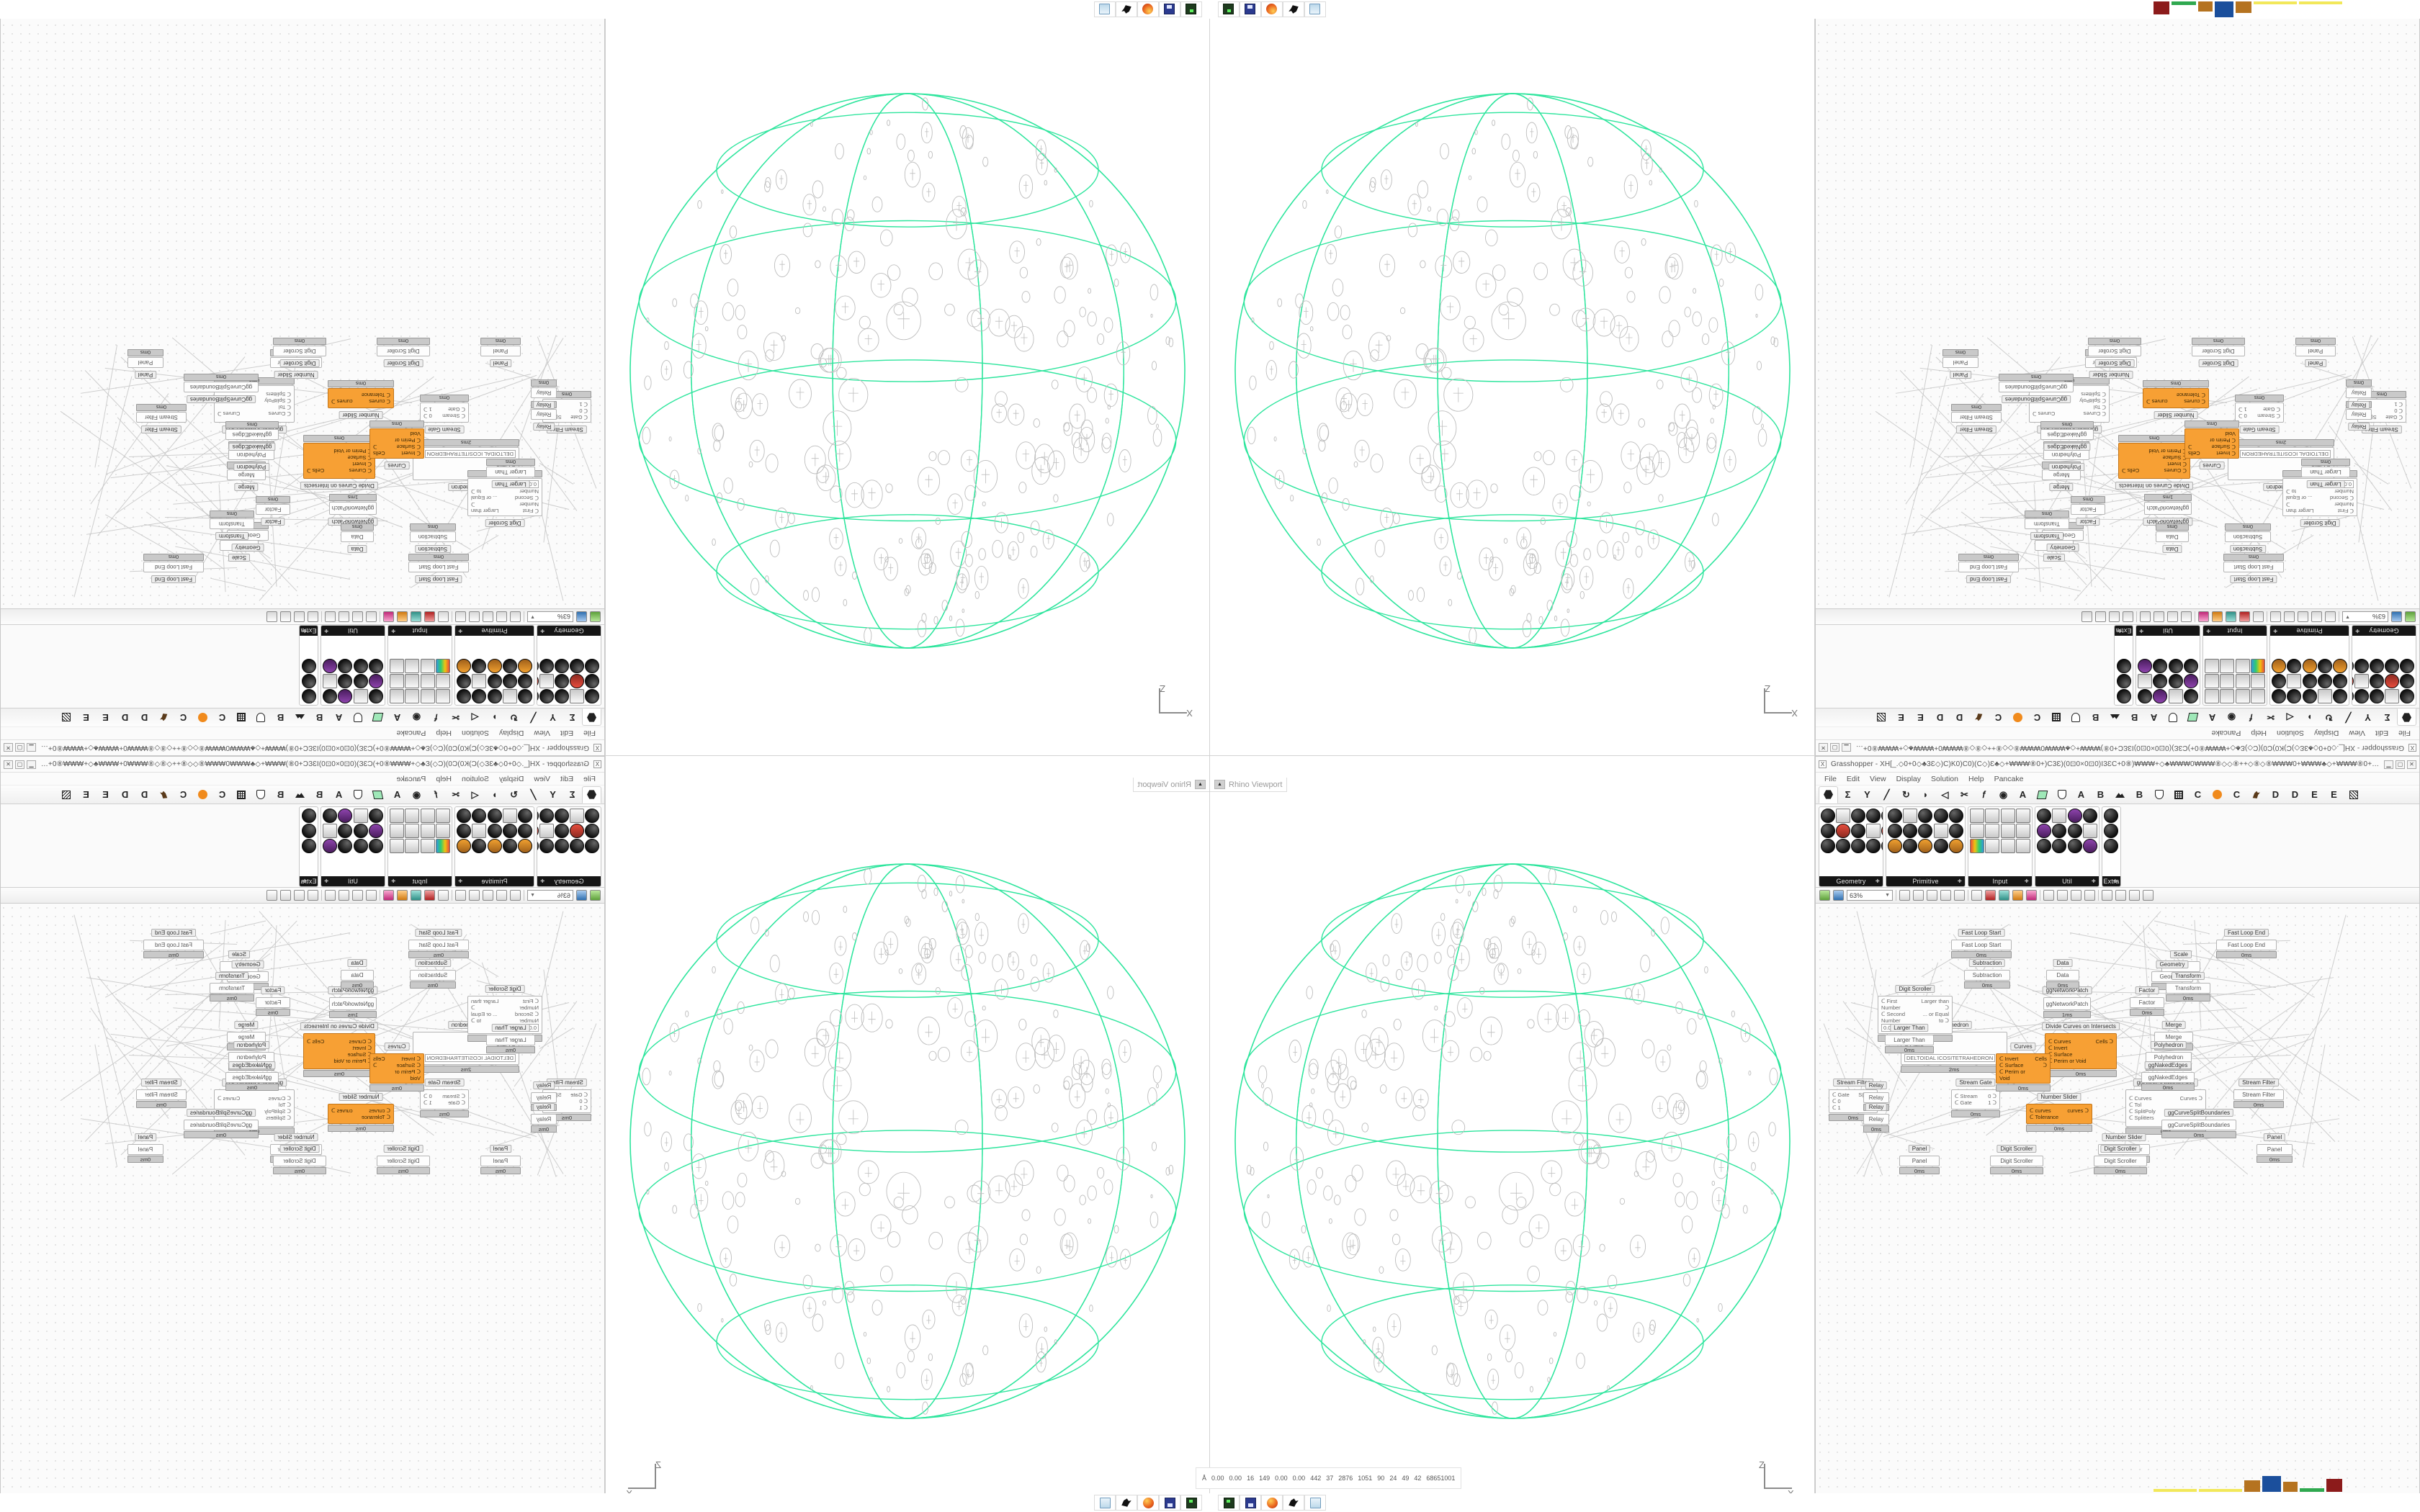  I want to click on component-body: ᑕ curves ᑕ Tolerance curves ᑐ, so click(2176, 398).